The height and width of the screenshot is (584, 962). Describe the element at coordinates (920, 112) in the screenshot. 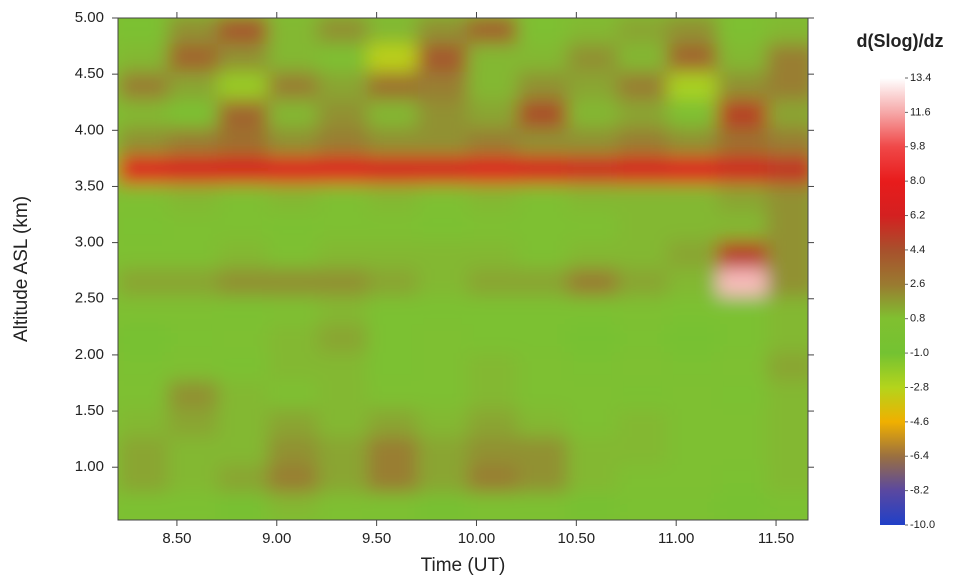

I see `colorbar-tick-label: 11.6` at that location.